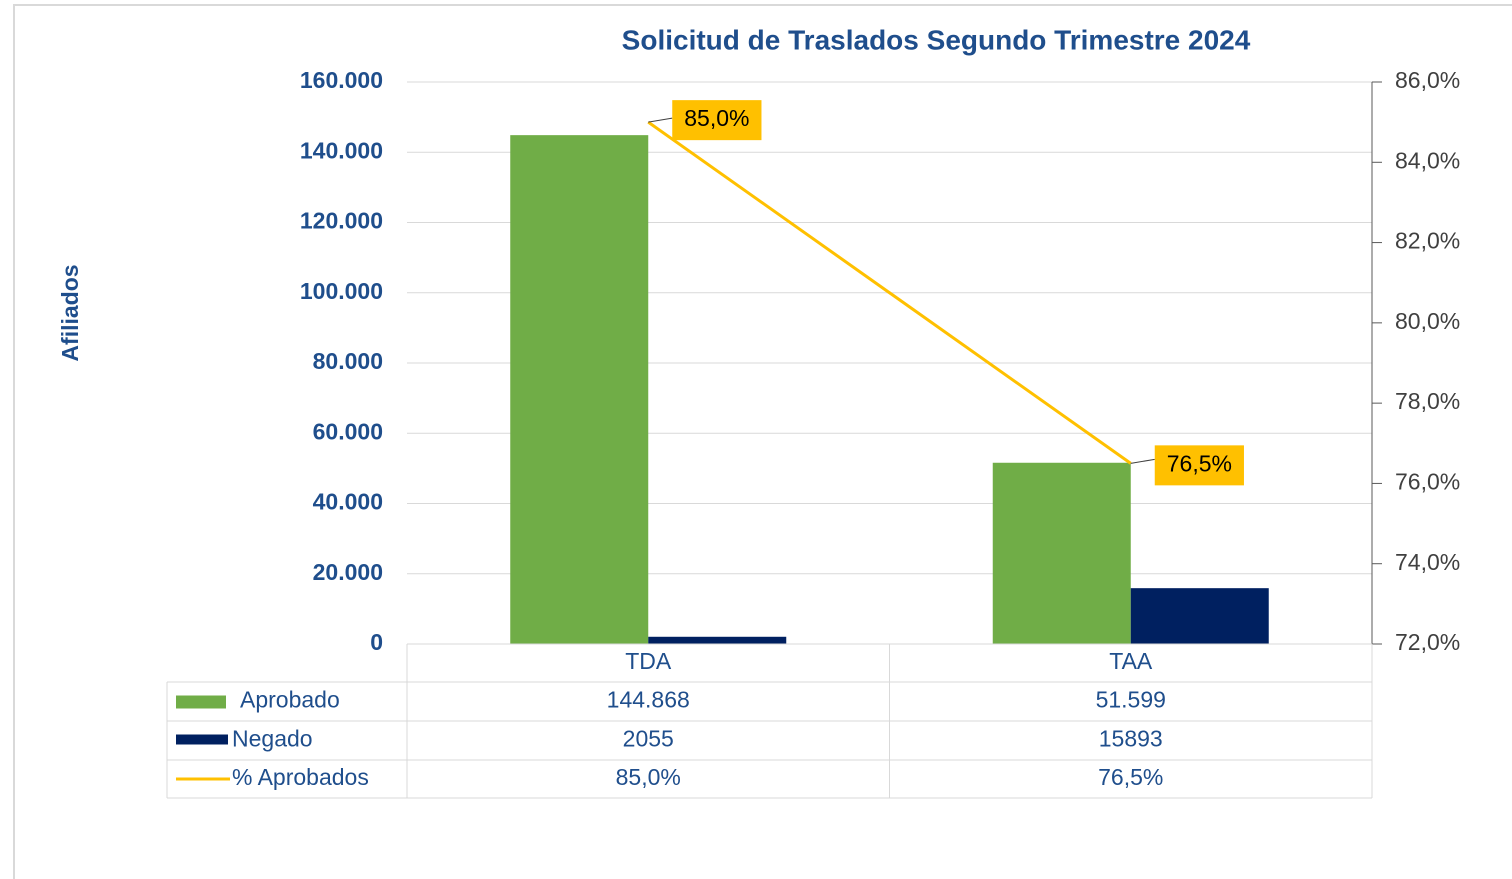 Image resolution: width=1512 pixels, height=879 pixels. I want to click on y-tick-label: 160.000, so click(341, 80).